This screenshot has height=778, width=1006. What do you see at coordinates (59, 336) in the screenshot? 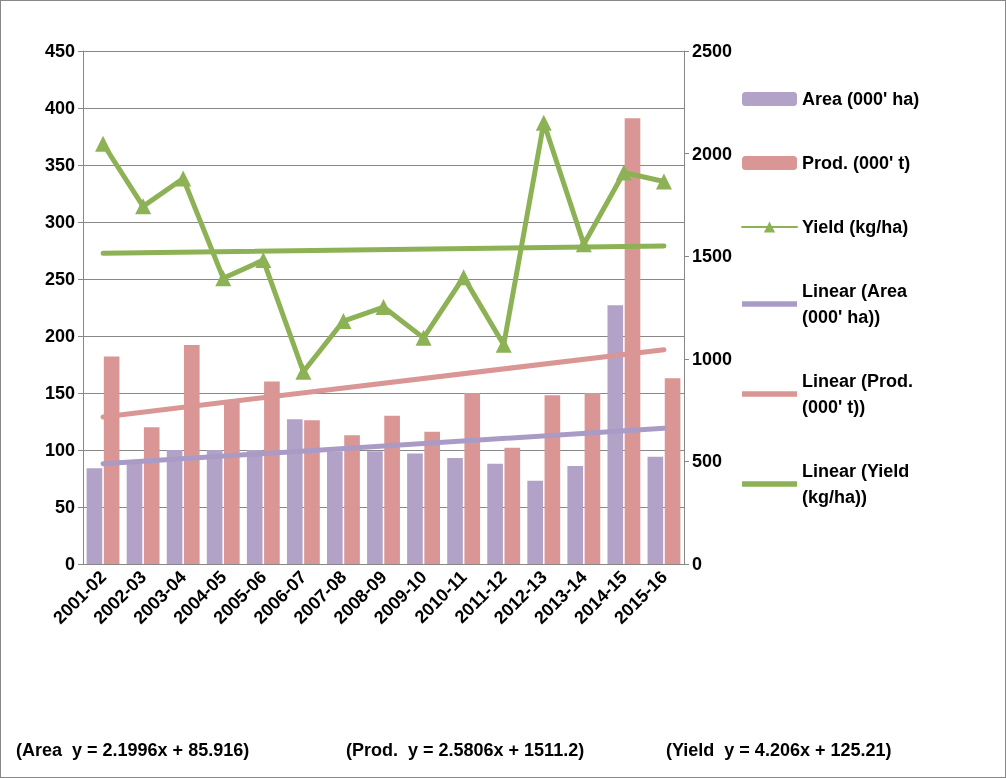
I see `y-tick-label: 200` at bounding box center [59, 336].